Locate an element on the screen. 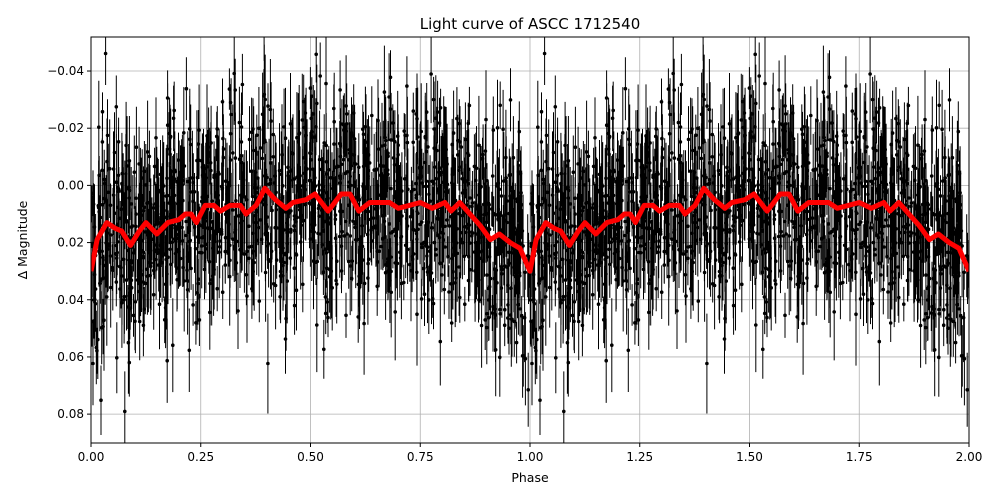 Image resolution: width=1000 pixels, height=500 pixels. y-tick-label: −0.04 is located at coordinates (65, 71).